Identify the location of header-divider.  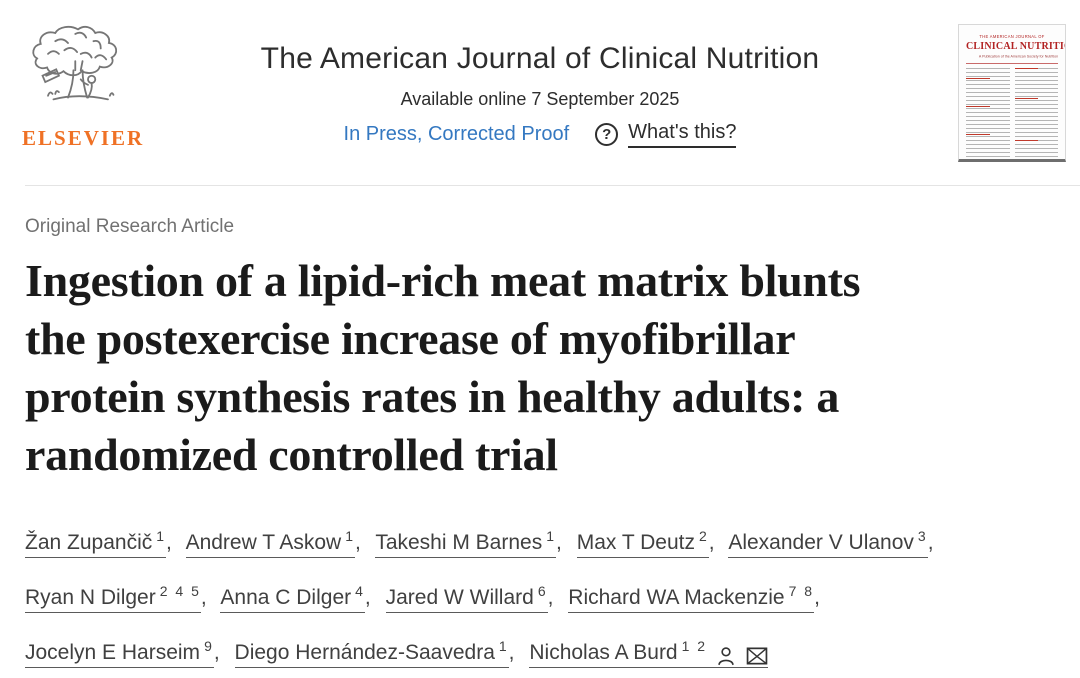
(552, 185).